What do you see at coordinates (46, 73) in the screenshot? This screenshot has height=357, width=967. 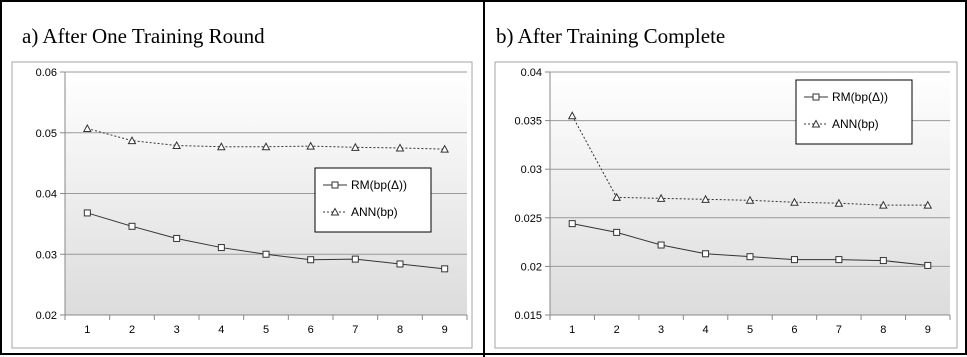 I see `y-tick-label: 0.06` at bounding box center [46, 73].